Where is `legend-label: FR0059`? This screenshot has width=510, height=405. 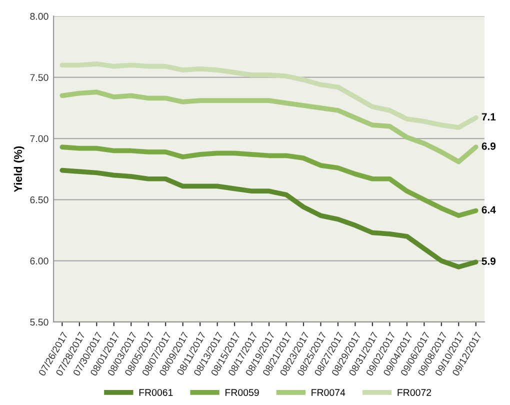
legend-label: FR0059 is located at coordinates (242, 392).